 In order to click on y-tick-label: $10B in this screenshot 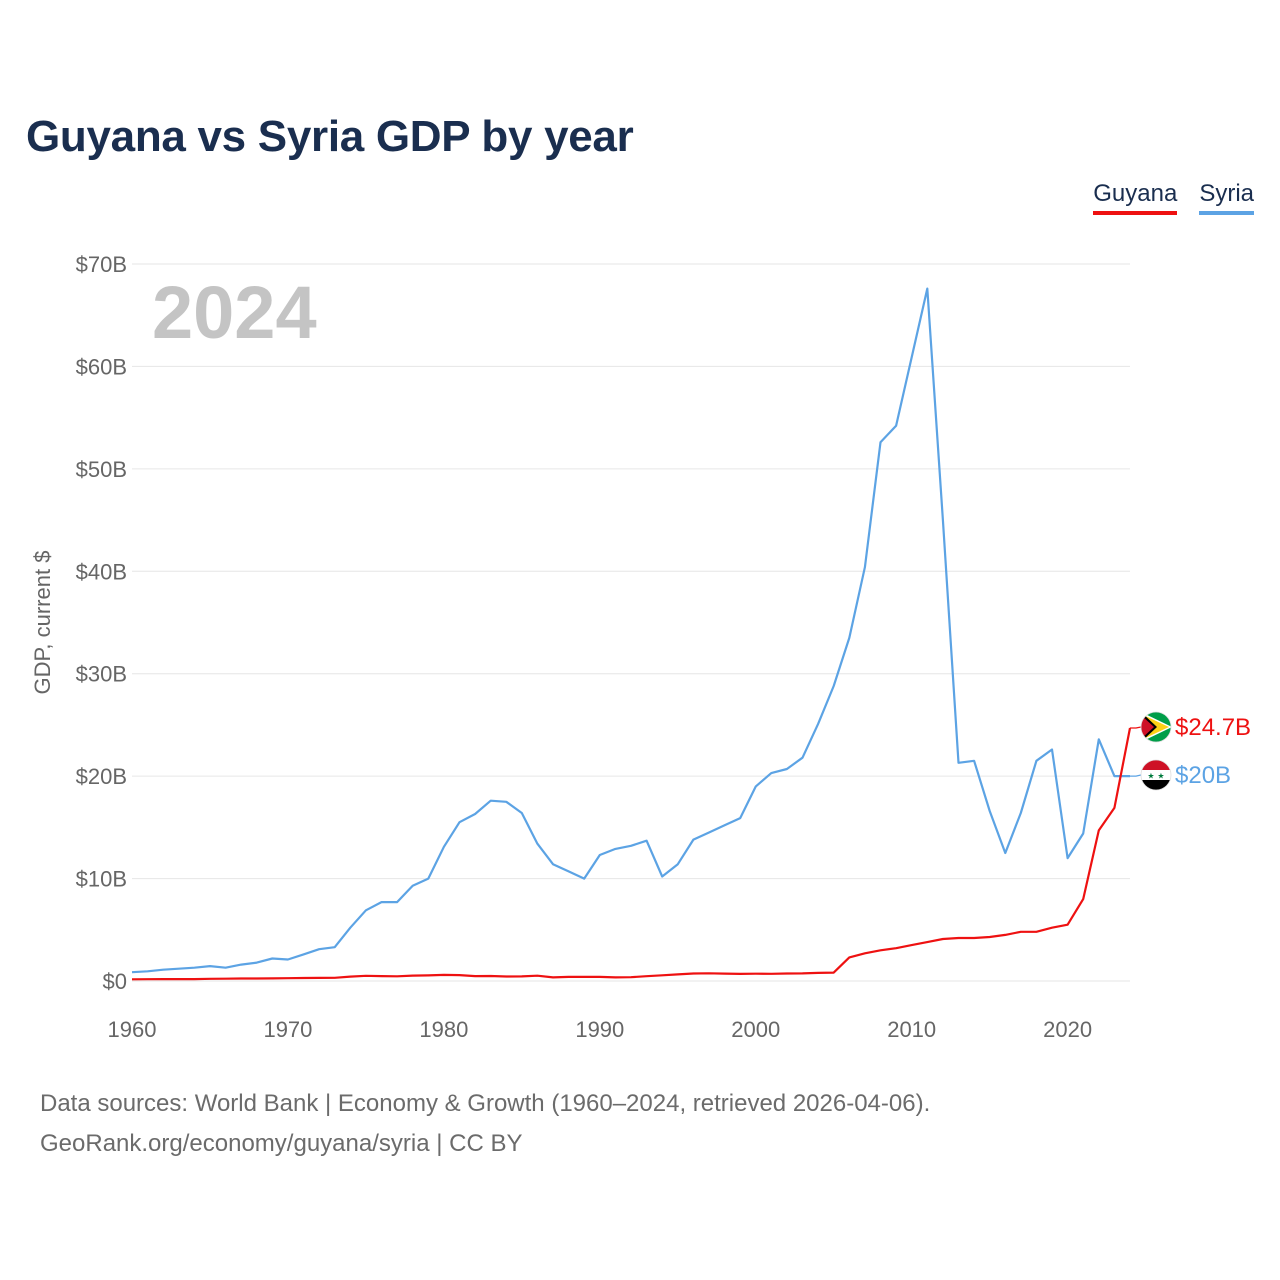, I will do `click(101, 879)`.